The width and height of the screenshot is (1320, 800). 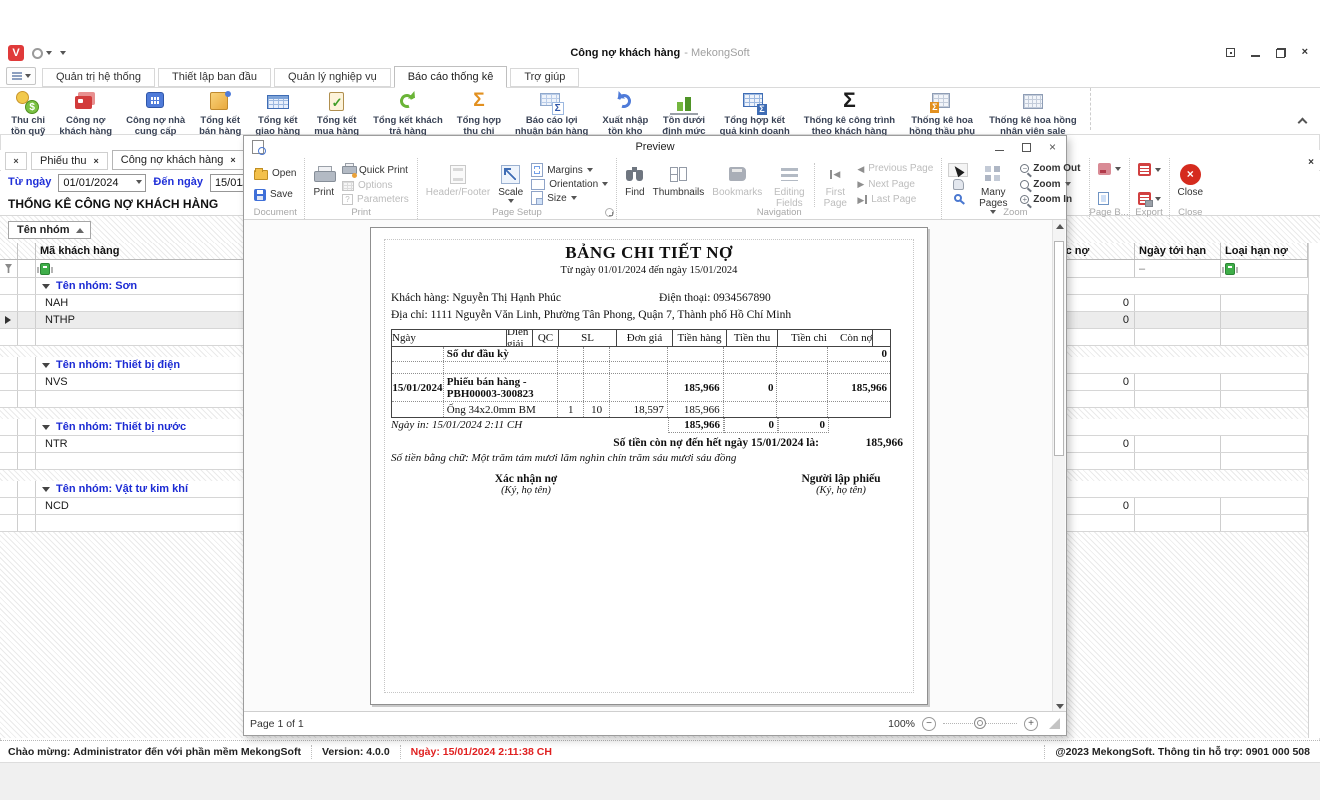 I want to click on document-tab: Công nợ khách hàng ×, so click(x=178, y=160).